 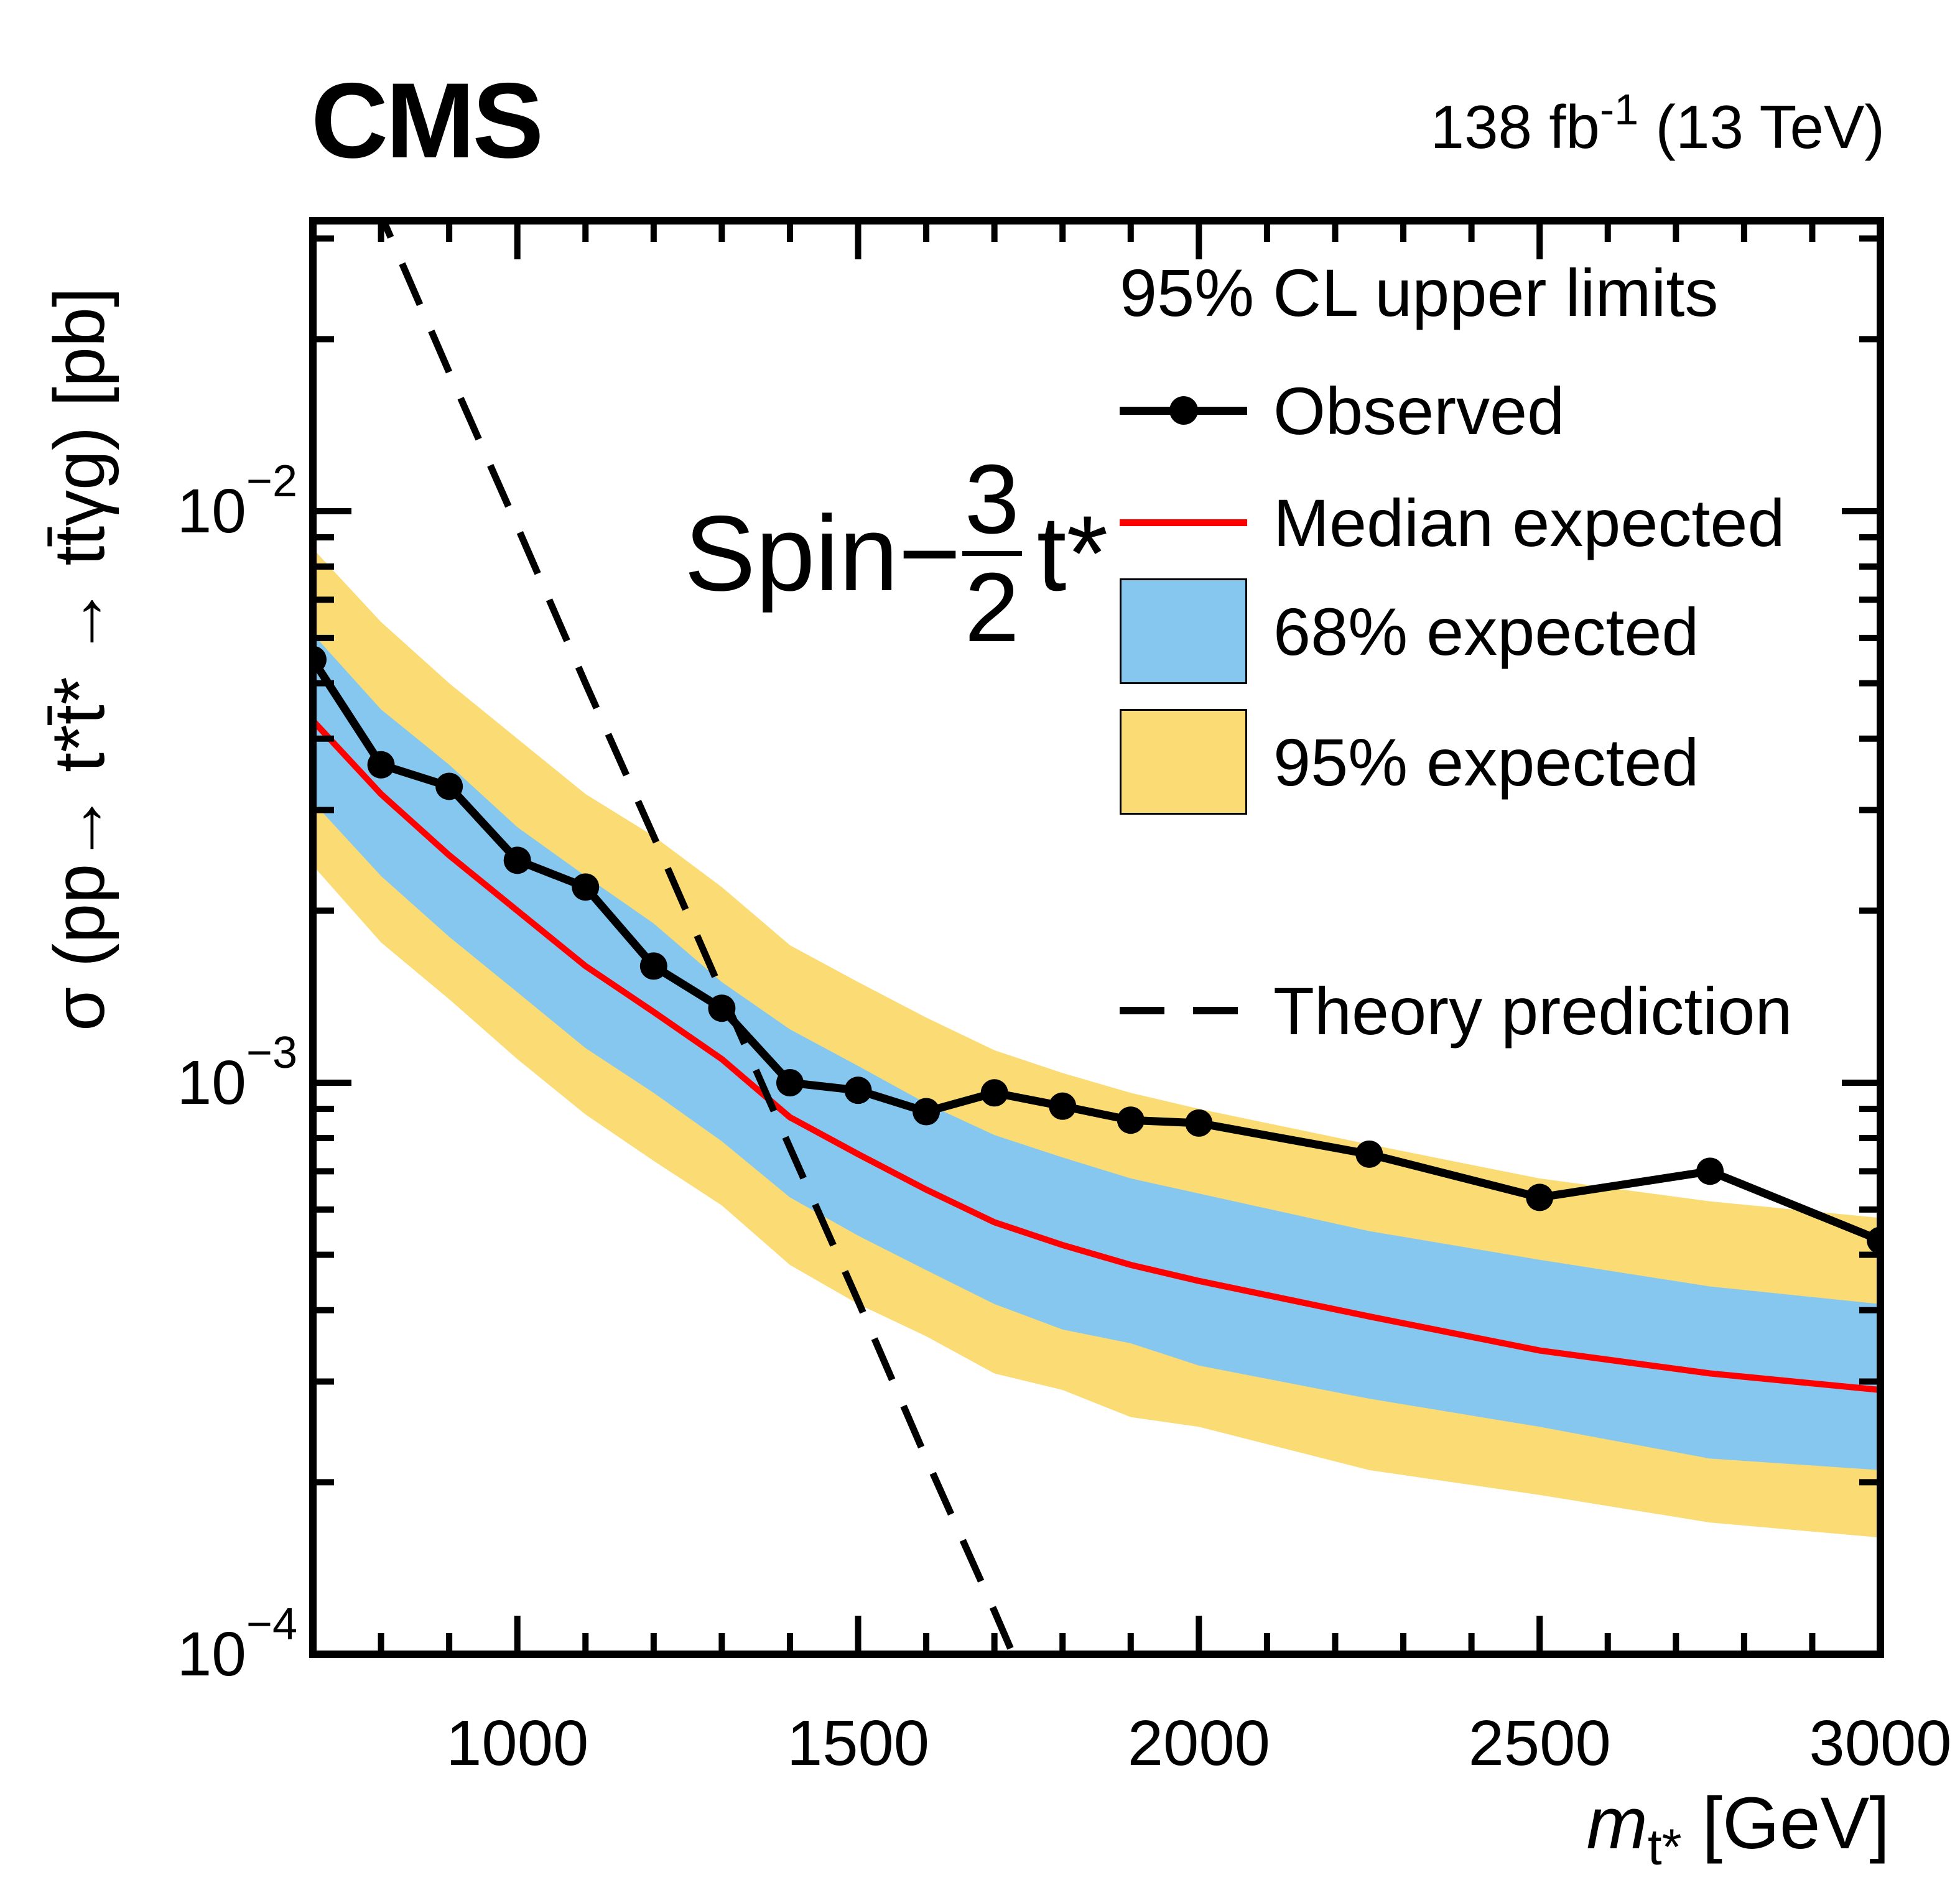 What do you see at coordinates (858, 1743) in the screenshot?
I see `x-tick-label: 1500` at bounding box center [858, 1743].